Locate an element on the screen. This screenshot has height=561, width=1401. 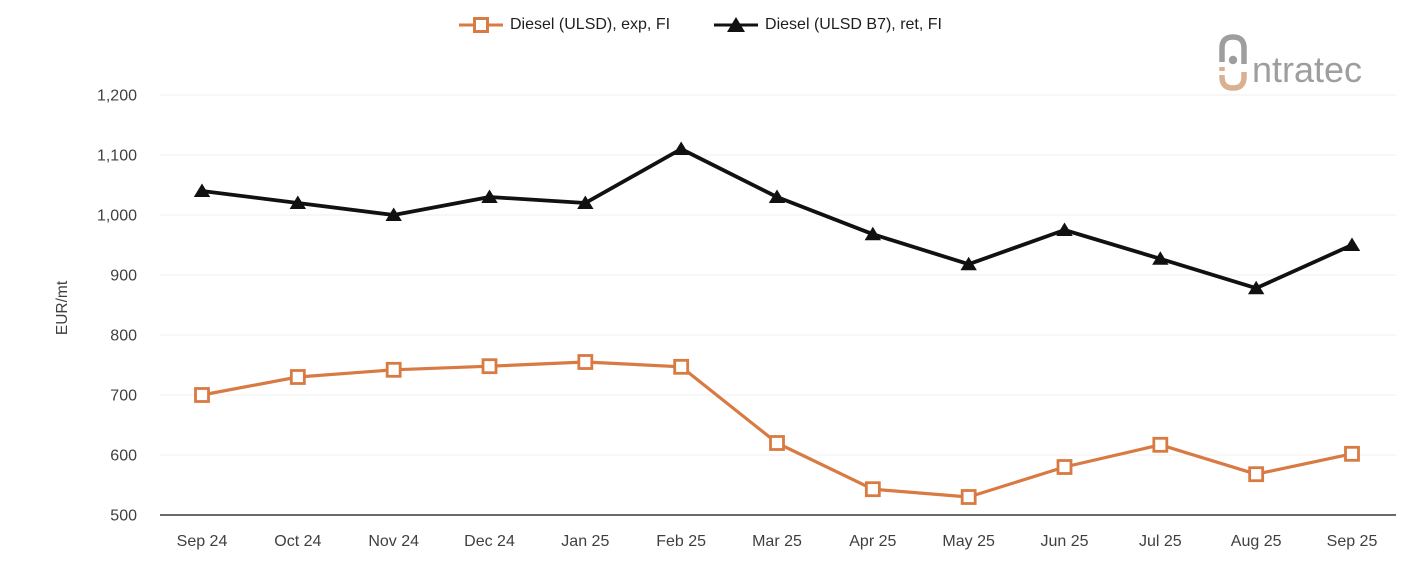
x-tick-label: Apr 25 is located at coordinates (872, 541).